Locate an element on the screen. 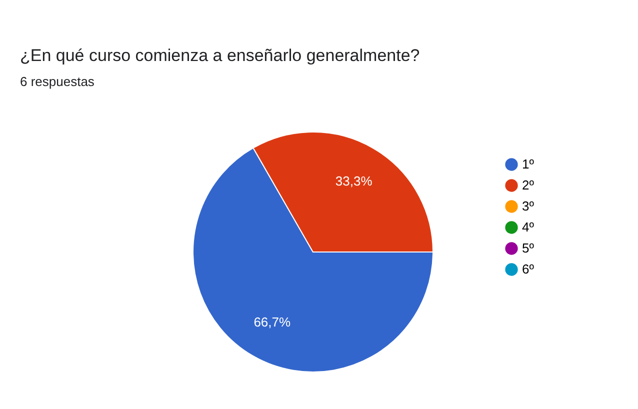  legend-label: 6º is located at coordinates (528, 269).